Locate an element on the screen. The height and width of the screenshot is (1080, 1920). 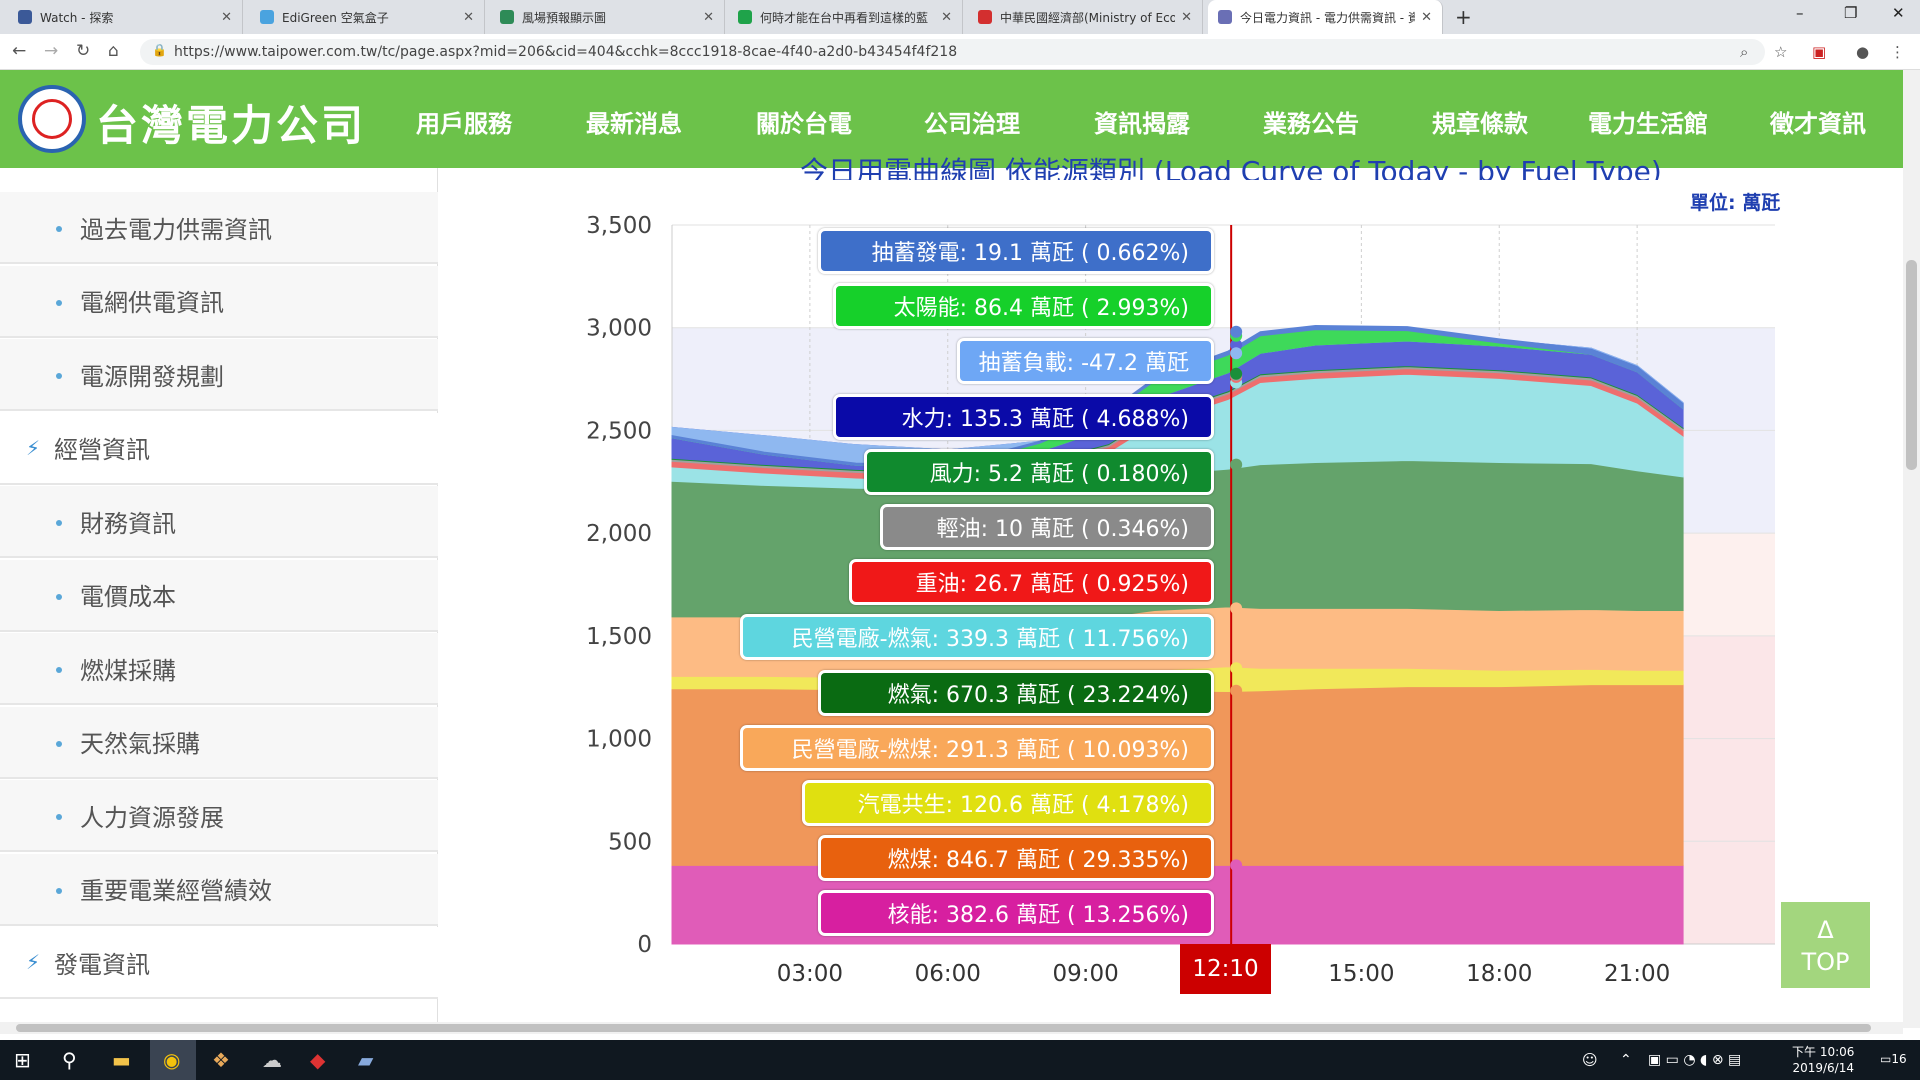
browser-tab: 風場預報顯示圖 ✕ is located at coordinates (607, 17).